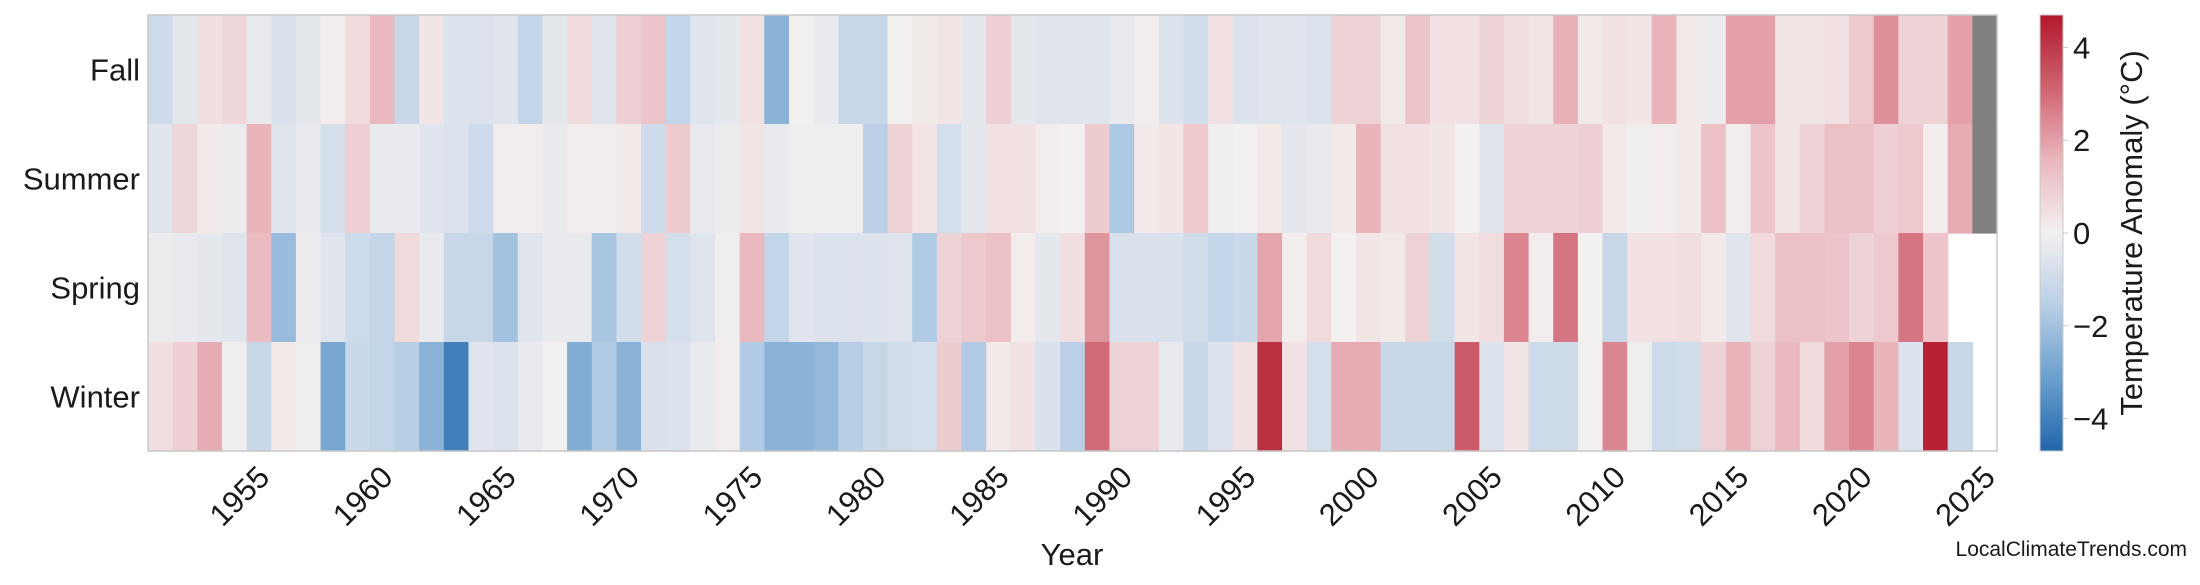  Describe the element at coordinates (382, 179) in the screenshot. I see `heatmap-cell-summer-1960` at that location.